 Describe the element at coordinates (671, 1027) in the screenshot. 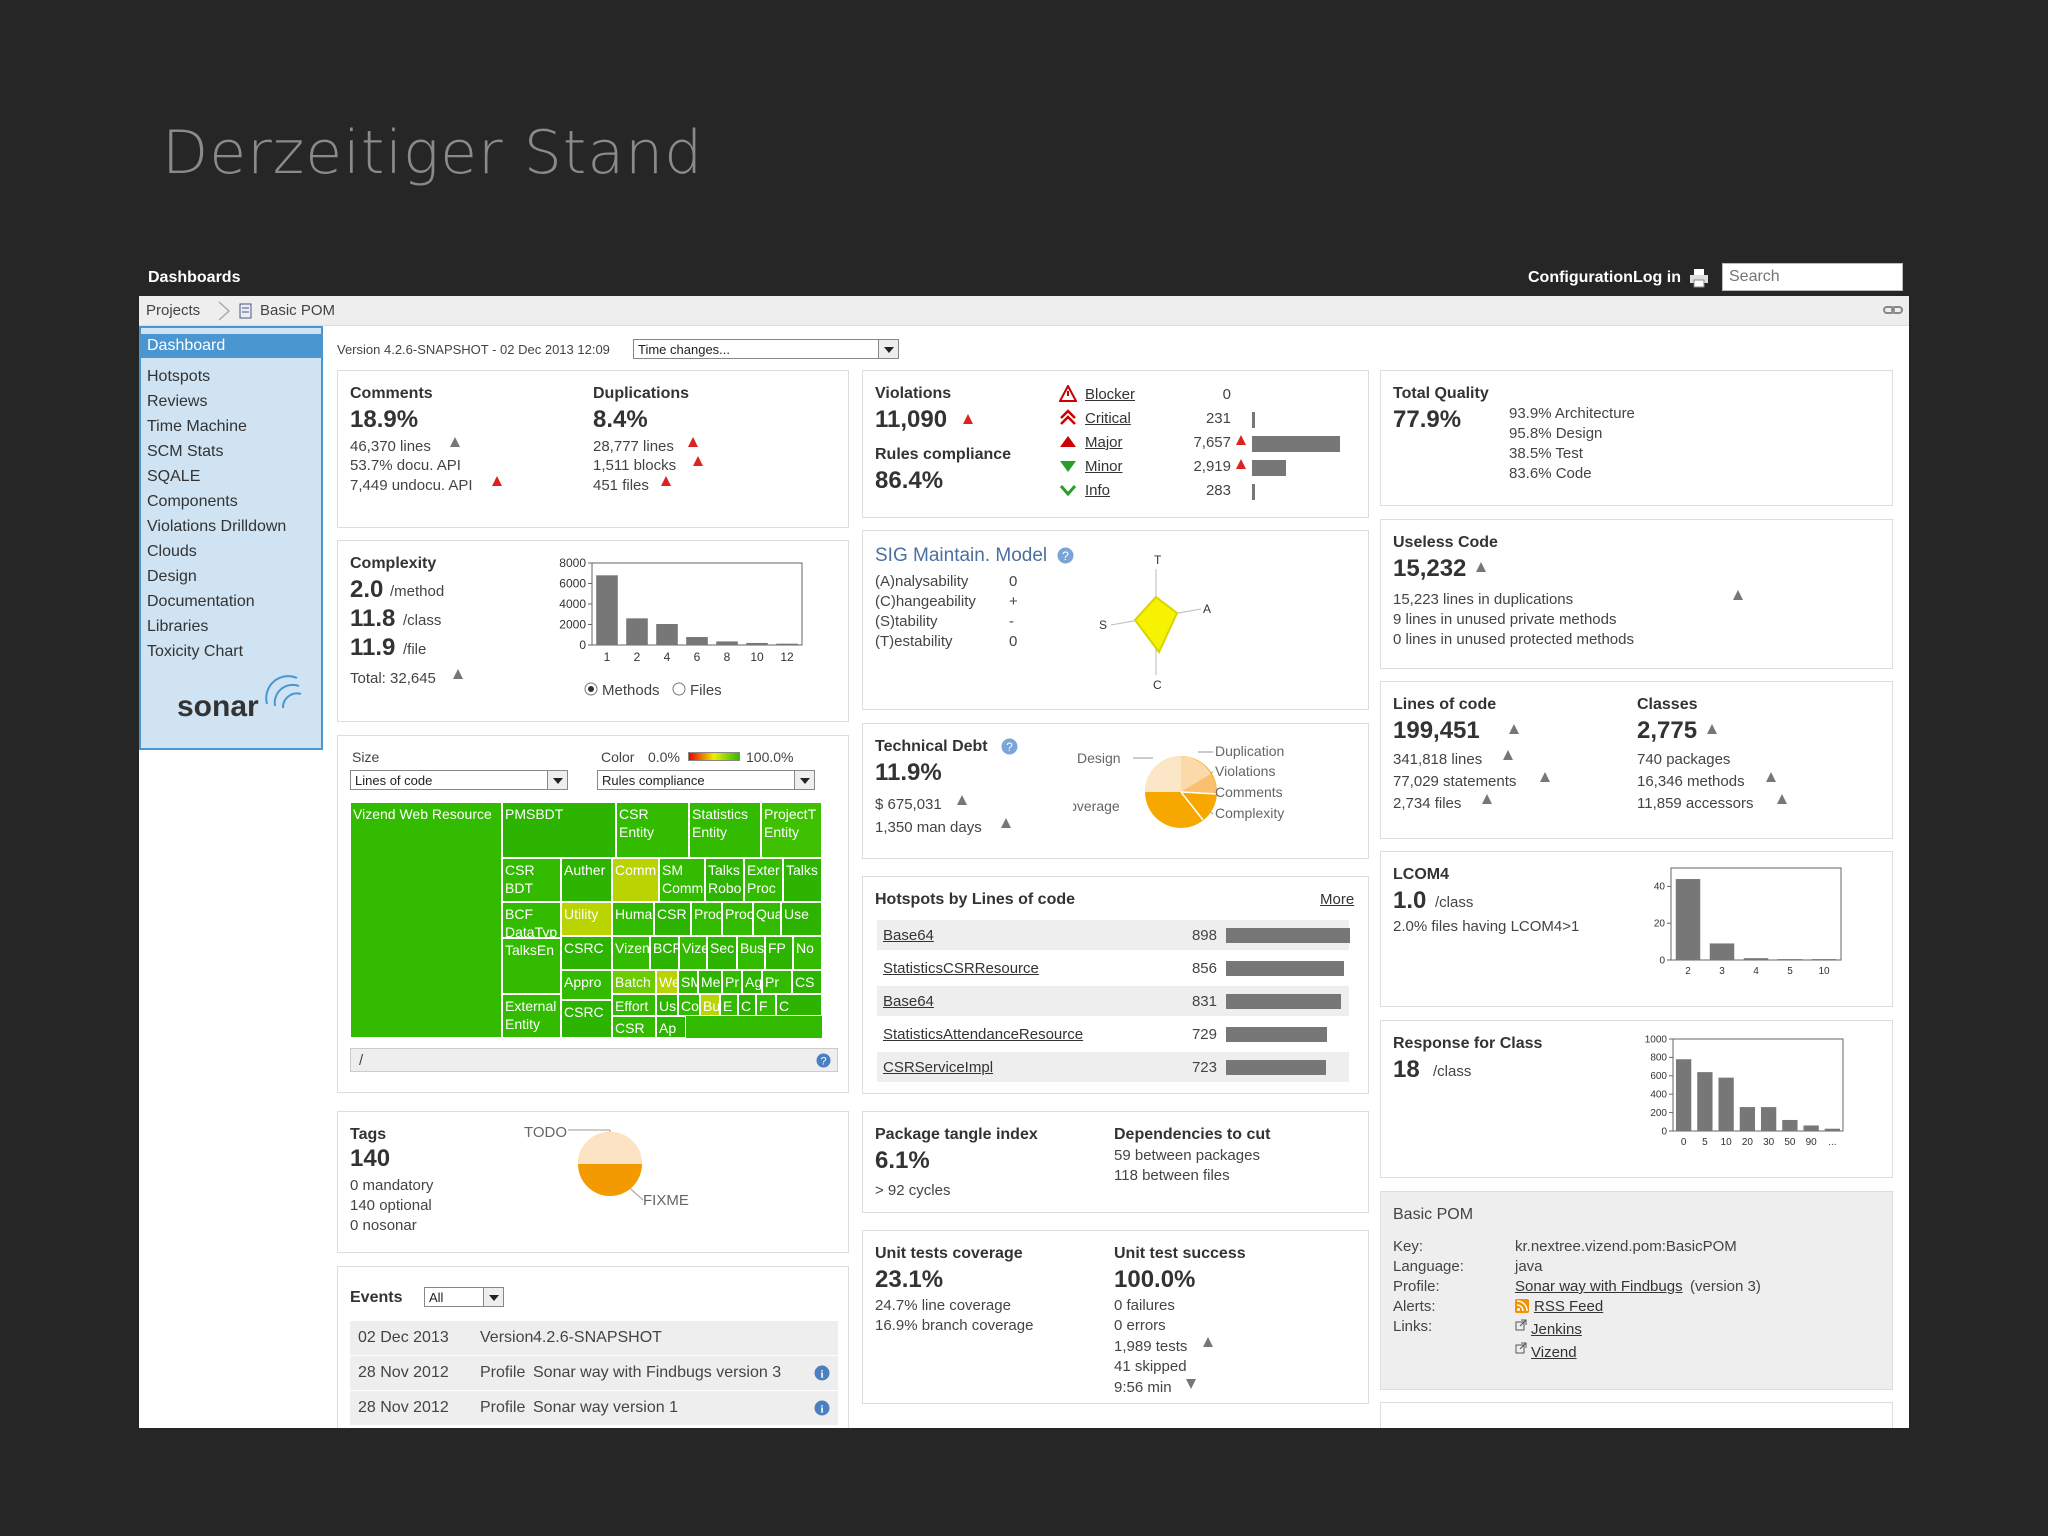

I see `treemap-cell: Ap` at that location.